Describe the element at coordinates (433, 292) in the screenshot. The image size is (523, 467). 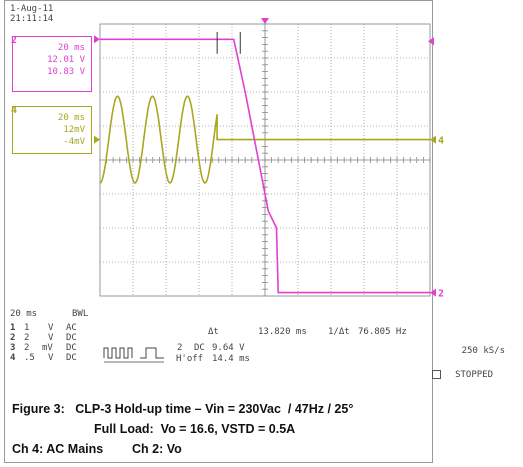
I see `ch2-ground-marker-icon` at that location.